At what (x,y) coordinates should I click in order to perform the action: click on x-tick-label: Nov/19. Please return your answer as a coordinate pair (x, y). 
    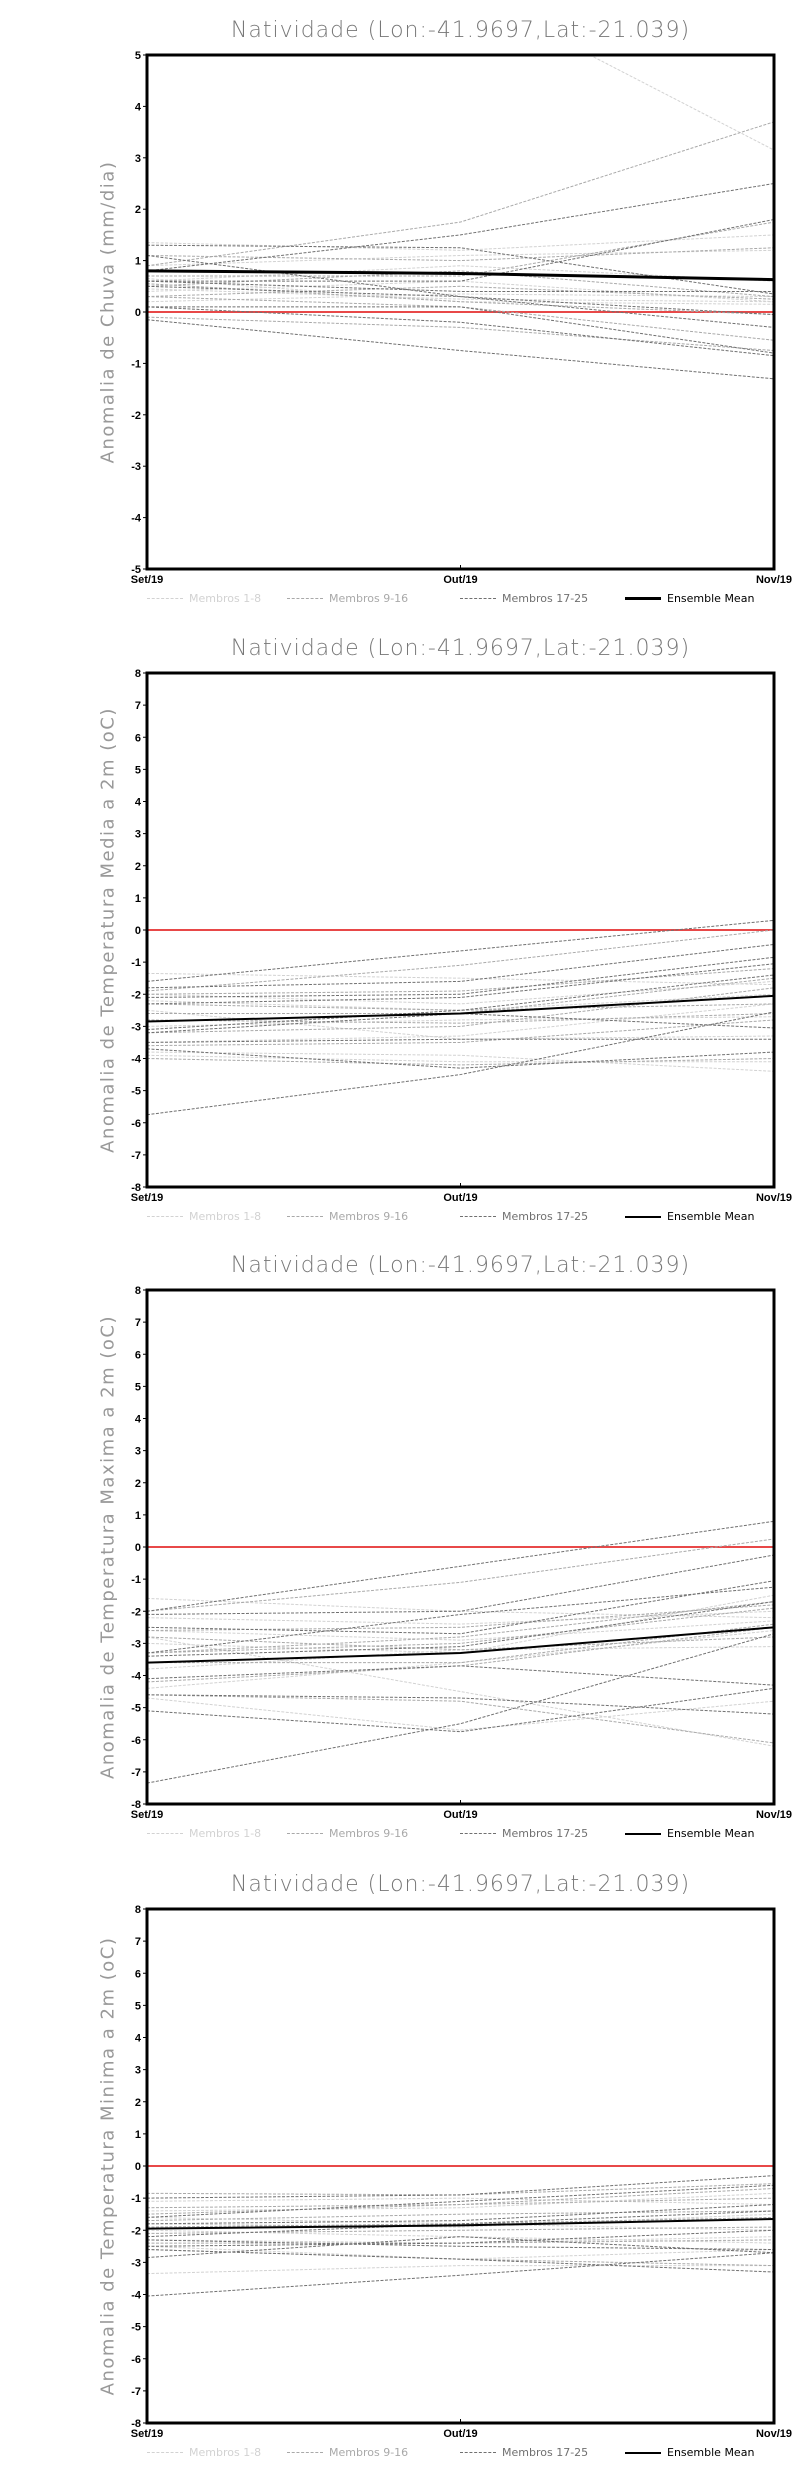
    Looking at the image, I should click on (774, 580).